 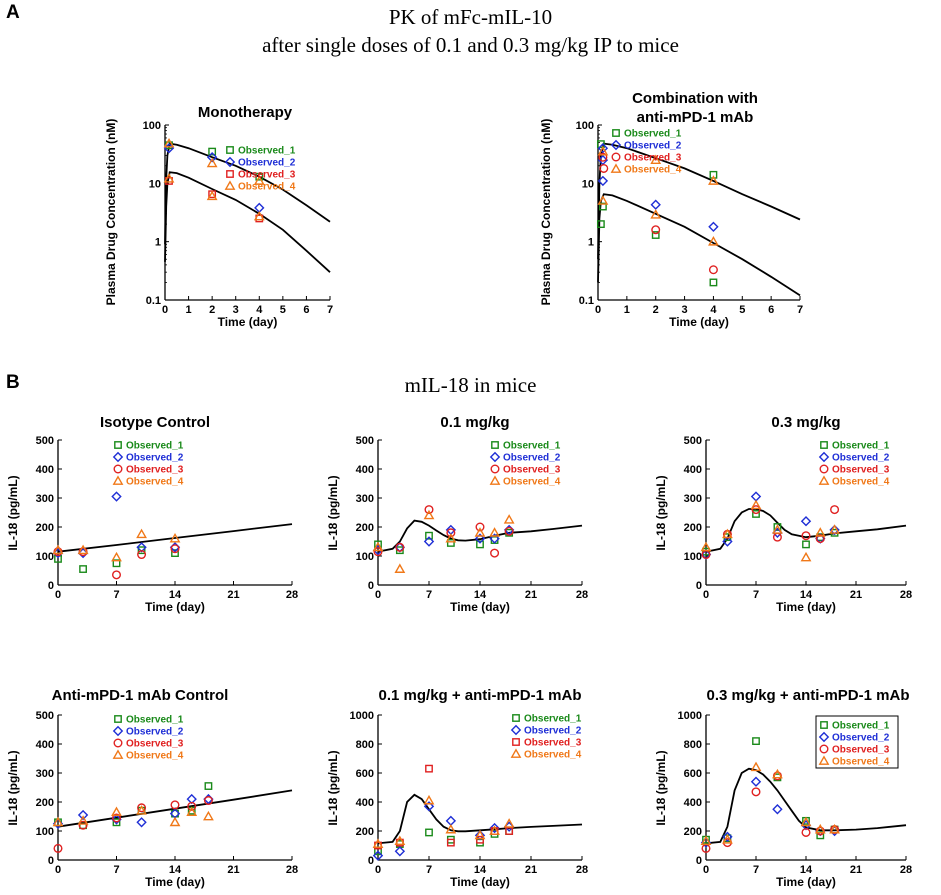 What do you see at coordinates (378, 870) in the screenshot?
I see `x-tick-label: 0` at bounding box center [378, 870].